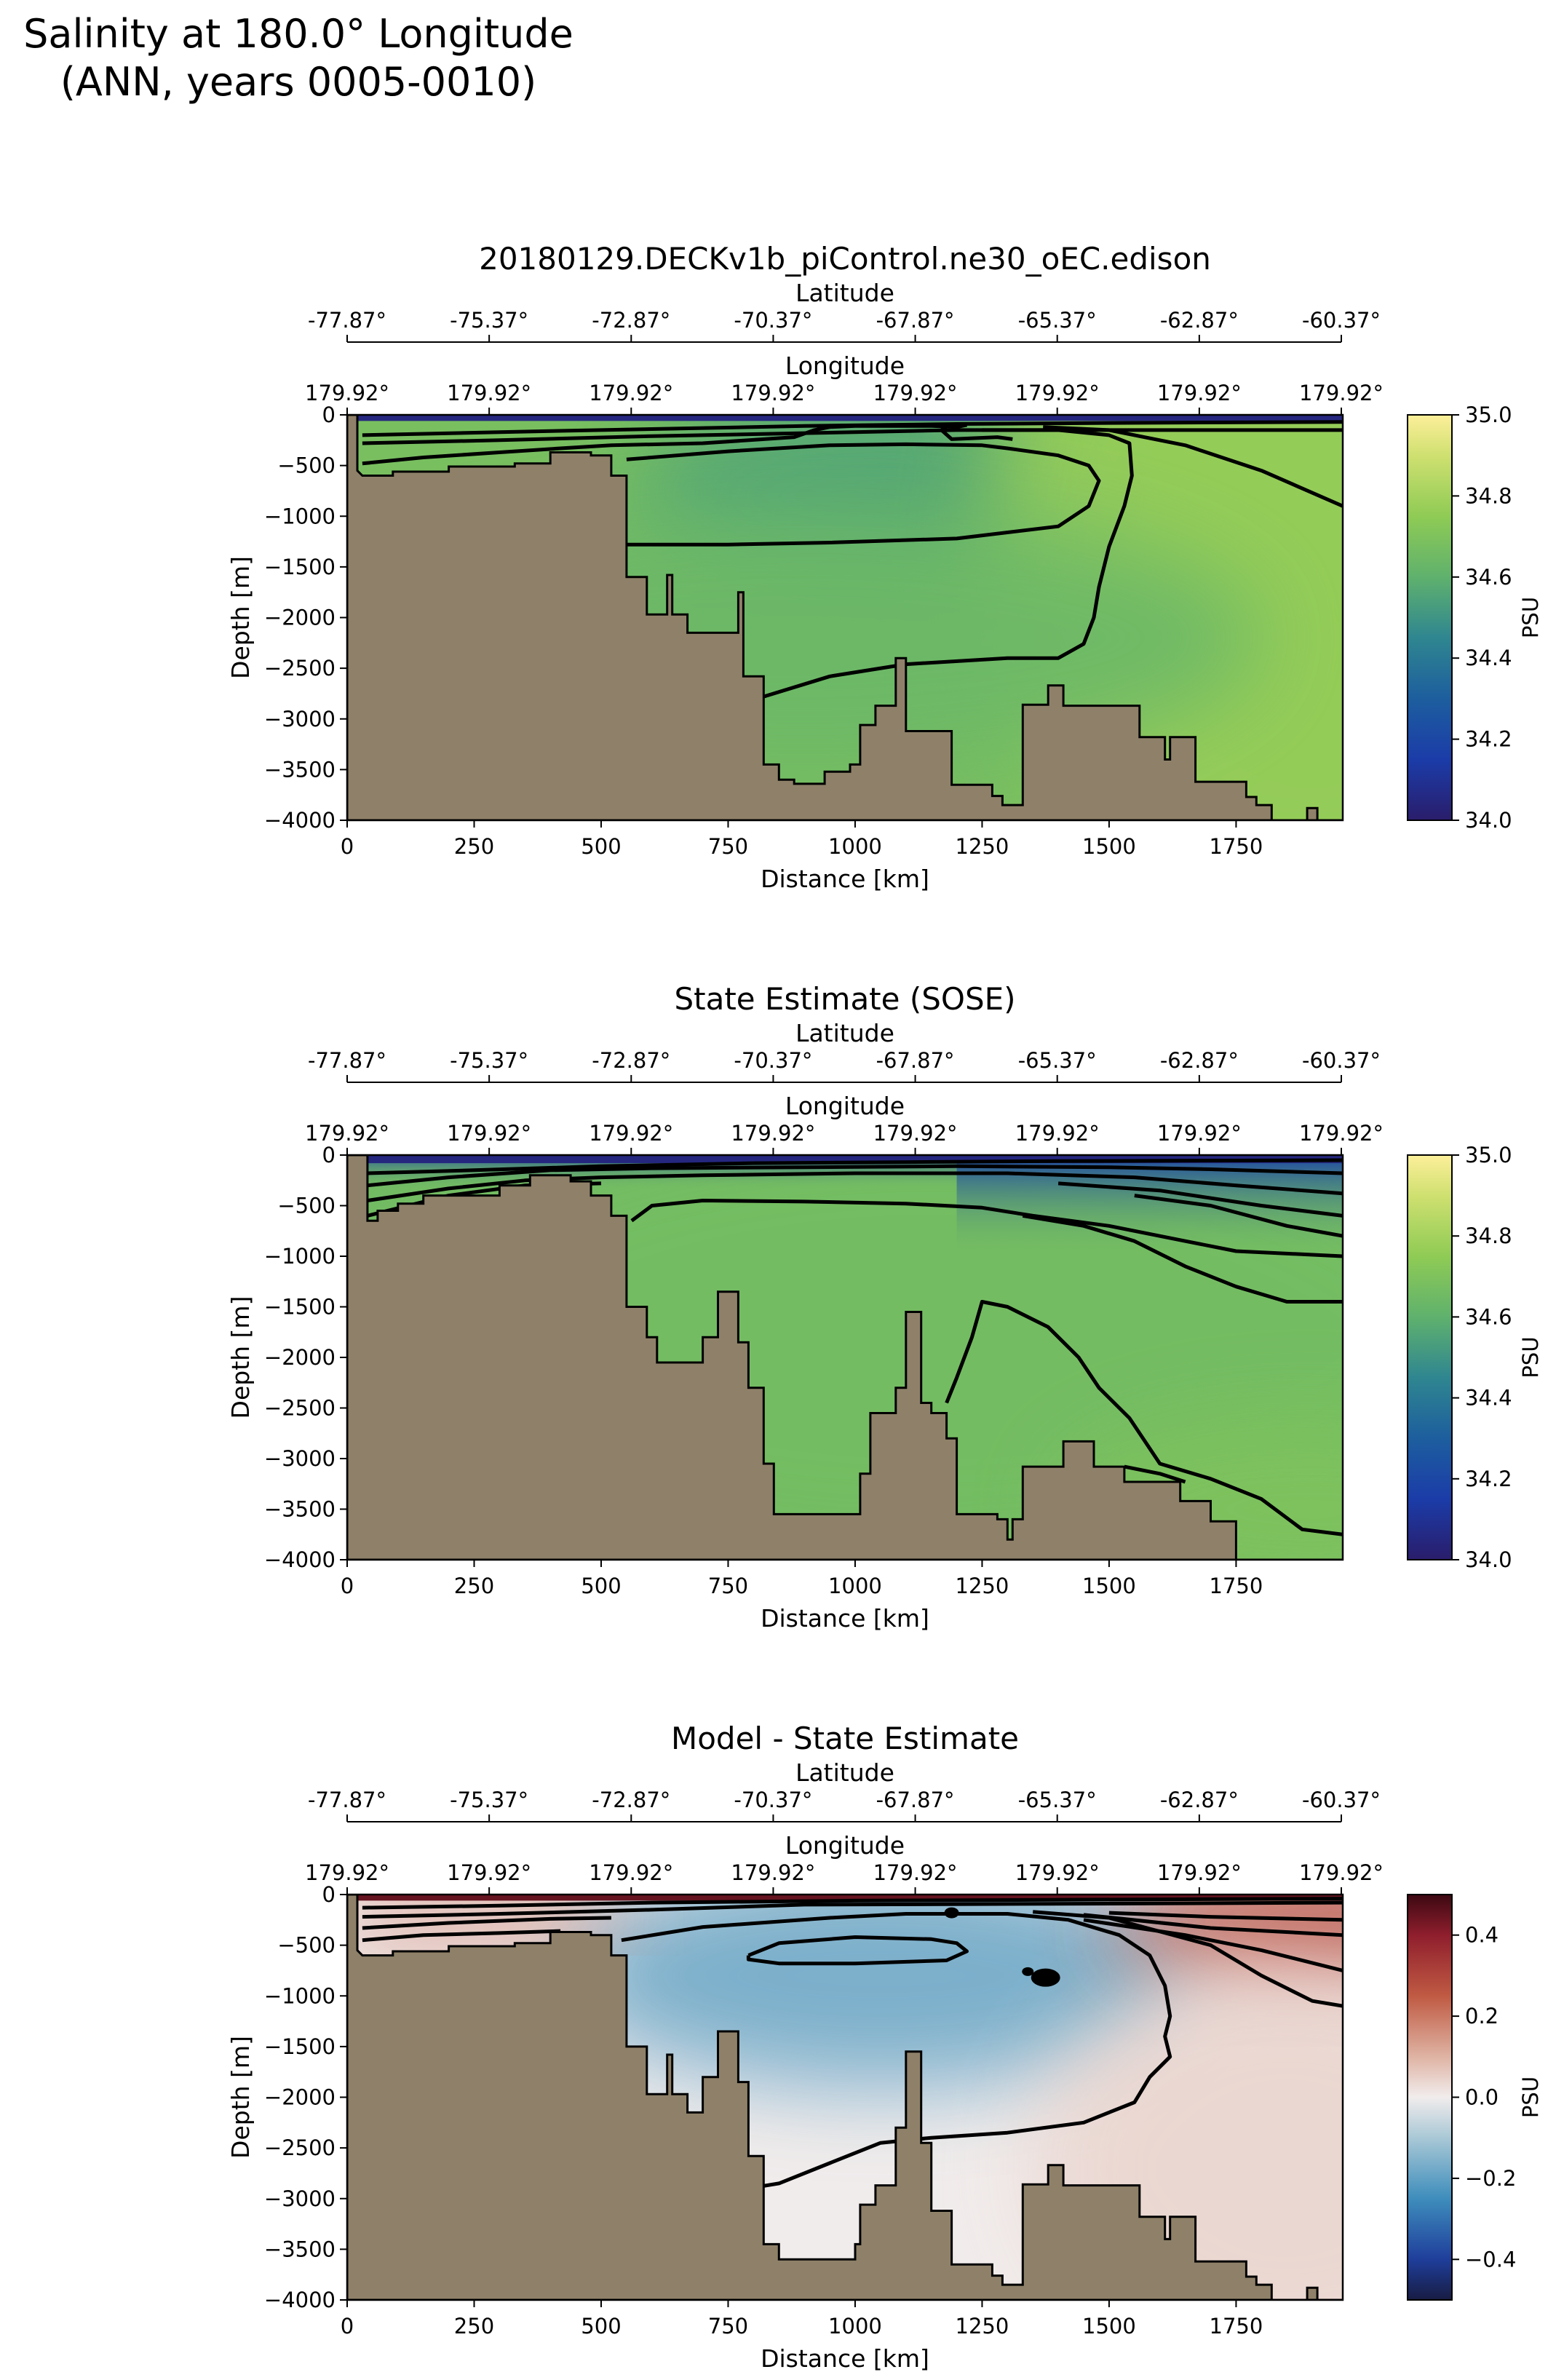 The height and width of the screenshot is (2380, 1556). Describe the element at coordinates (1482, 2097) in the screenshot. I see `colorbar-tick-label: 0.0` at that location.